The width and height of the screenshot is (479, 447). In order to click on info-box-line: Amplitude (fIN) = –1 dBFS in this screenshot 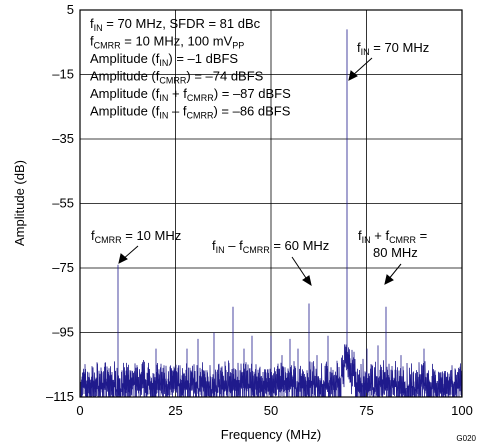, I will do `click(164, 59)`.